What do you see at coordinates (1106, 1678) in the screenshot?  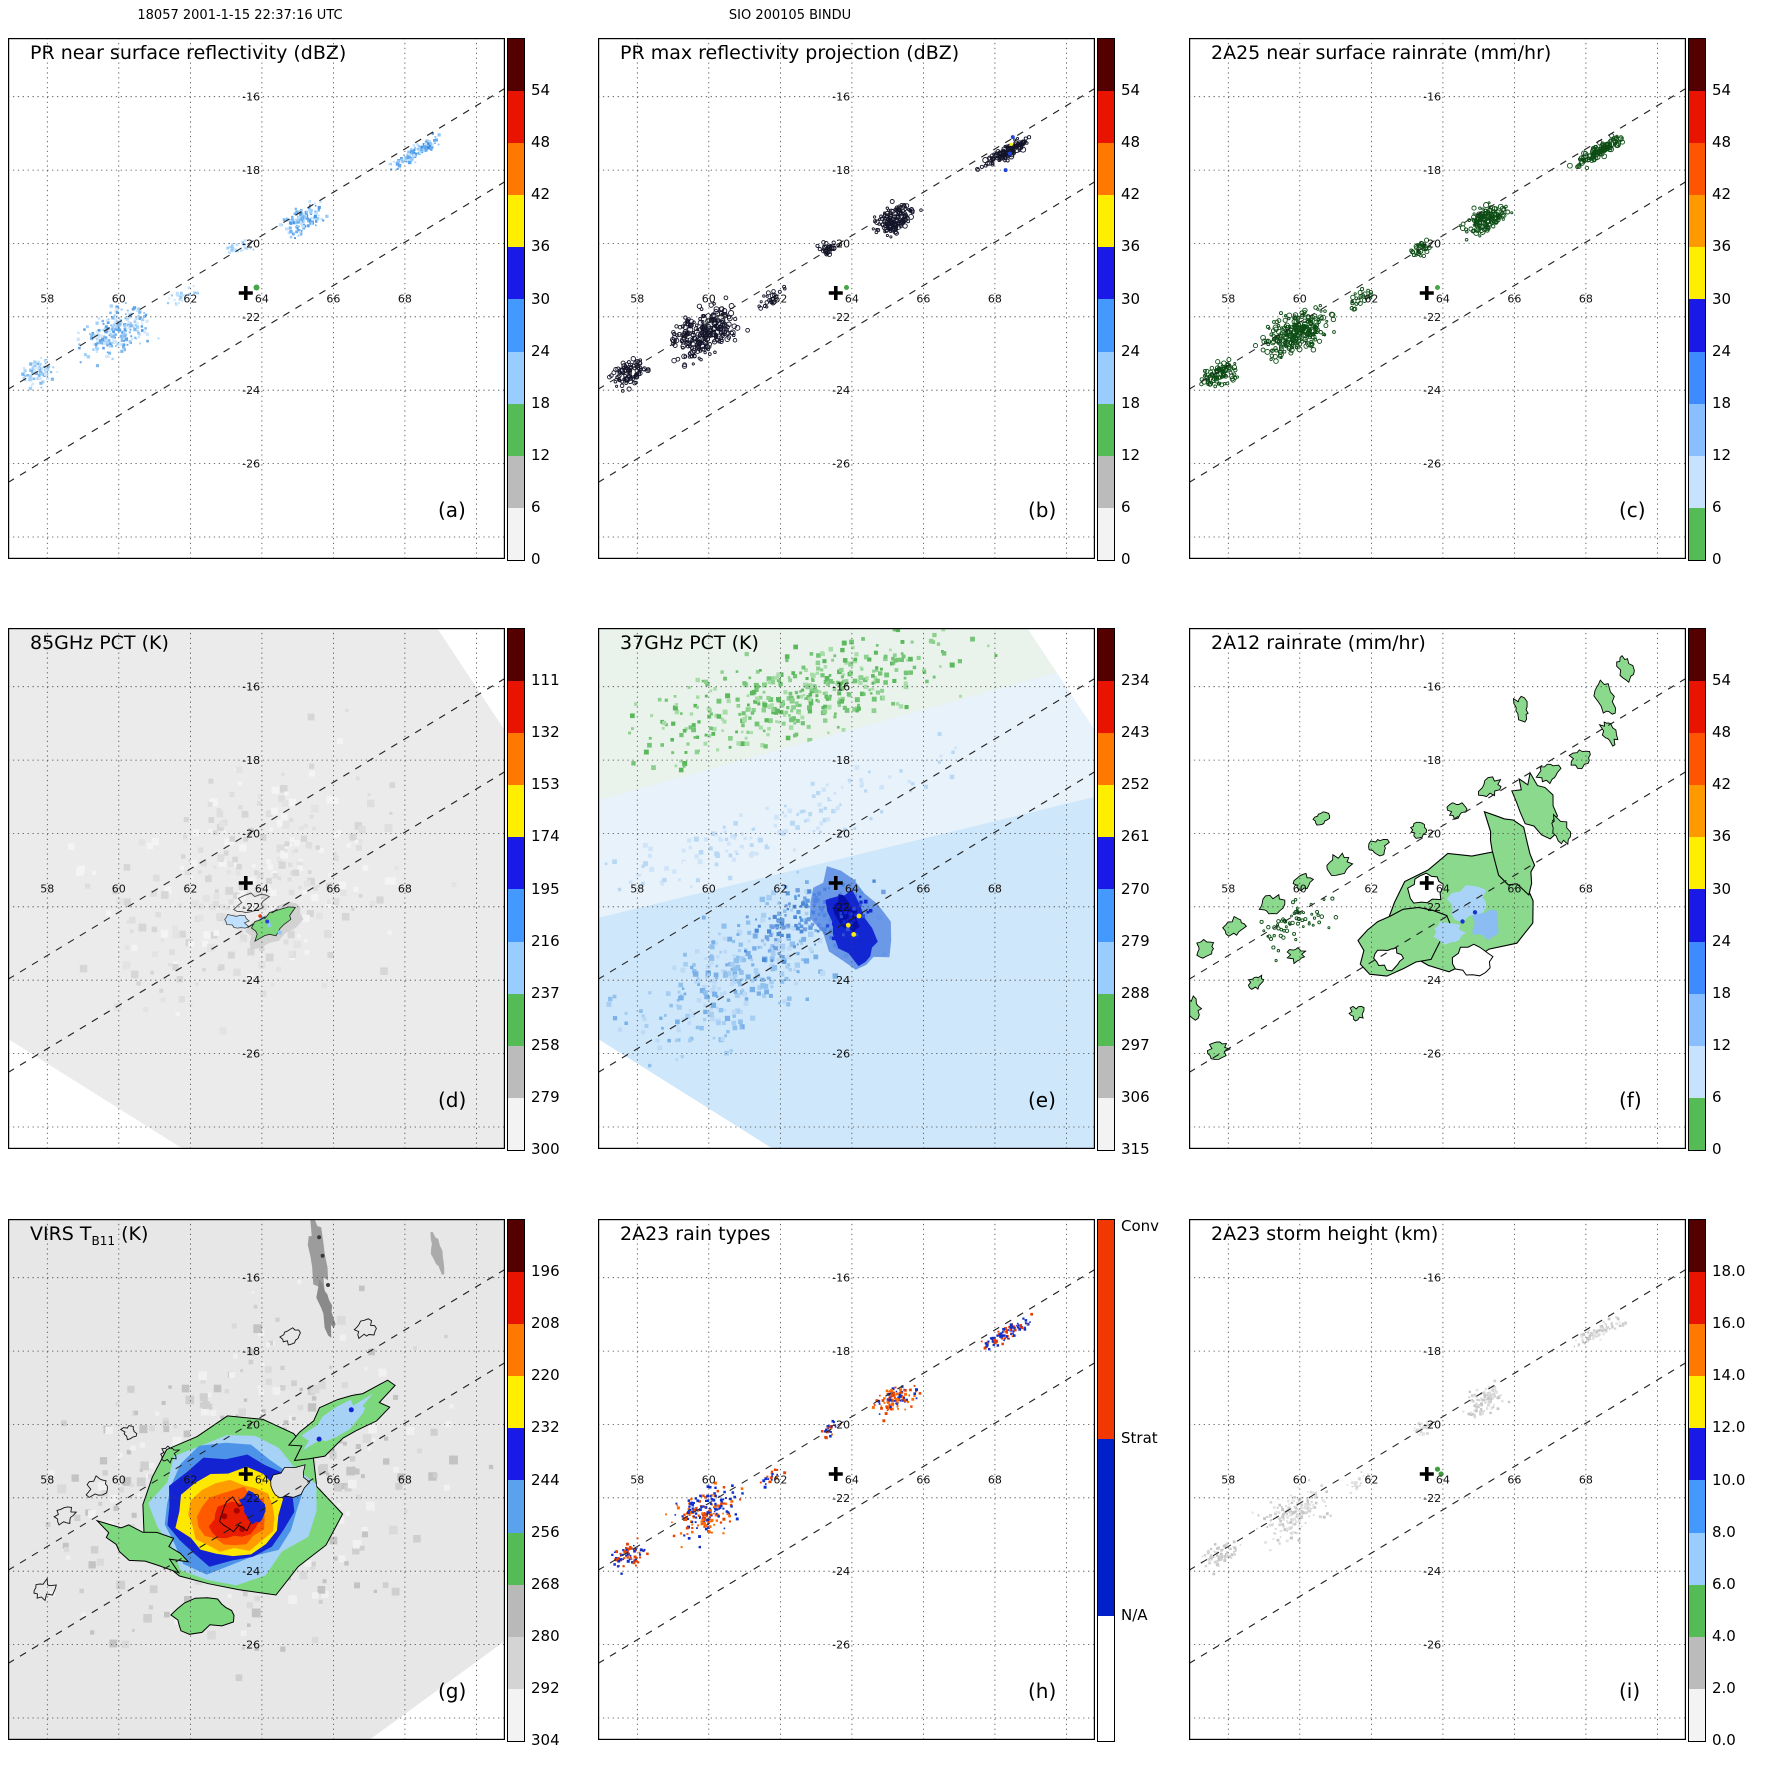 I see `colorbar-segment-na` at bounding box center [1106, 1678].